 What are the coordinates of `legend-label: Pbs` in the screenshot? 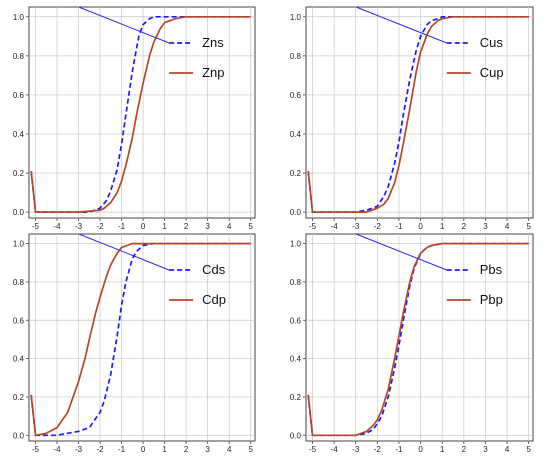 It's located at (491, 269).